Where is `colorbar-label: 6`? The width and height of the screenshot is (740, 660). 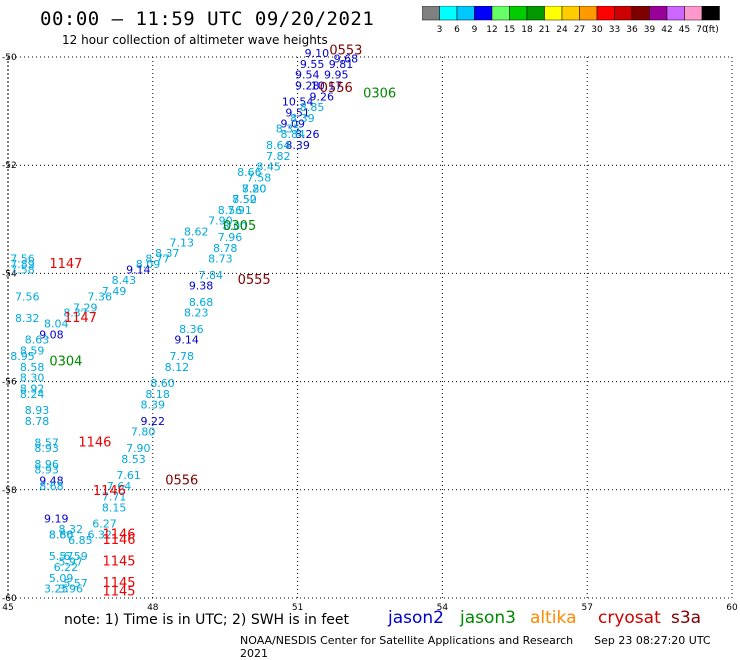
colorbar-label: 6 is located at coordinates (457, 30).